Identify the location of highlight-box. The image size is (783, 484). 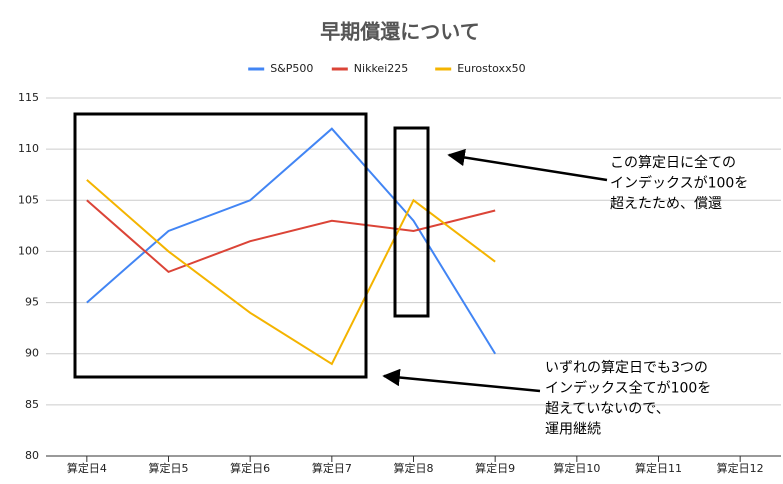
(411, 222).